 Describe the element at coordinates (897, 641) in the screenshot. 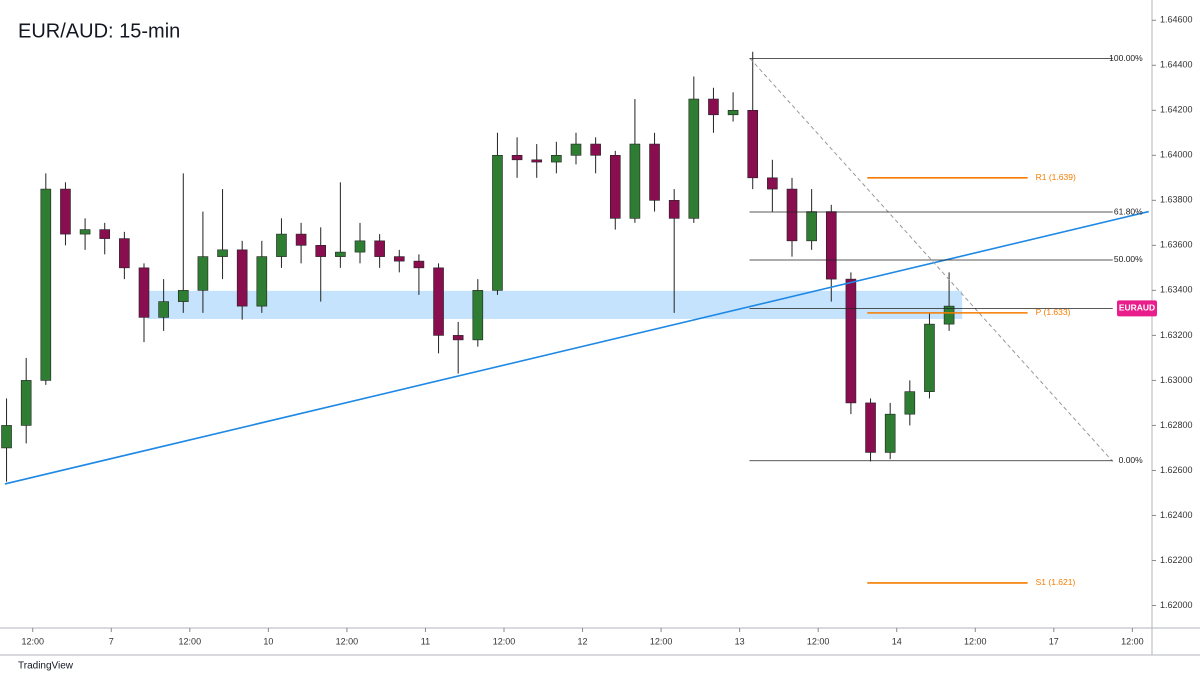

I see `x-tick-label: 14` at that location.